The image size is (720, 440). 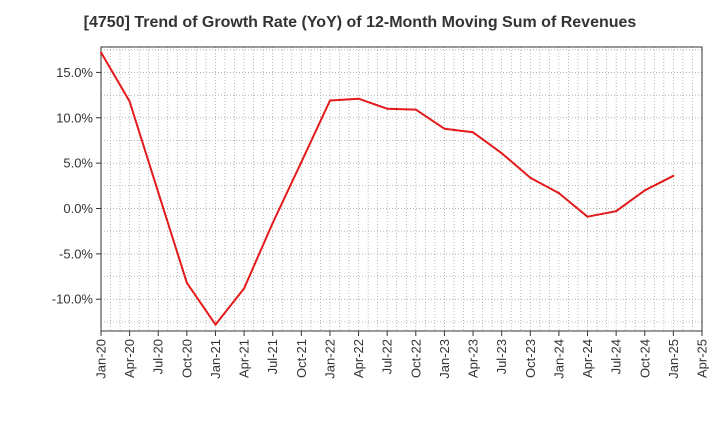 What do you see at coordinates (387, 356) in the screenshot?
I see `x-tick-label: Jul-22` at bounding box center [387, 356].